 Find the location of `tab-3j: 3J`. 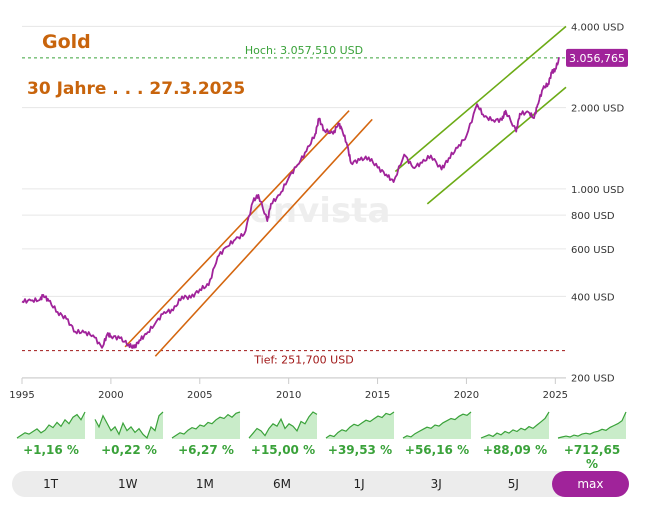

tab-3j: 3J is located at coordinates (436, 484).